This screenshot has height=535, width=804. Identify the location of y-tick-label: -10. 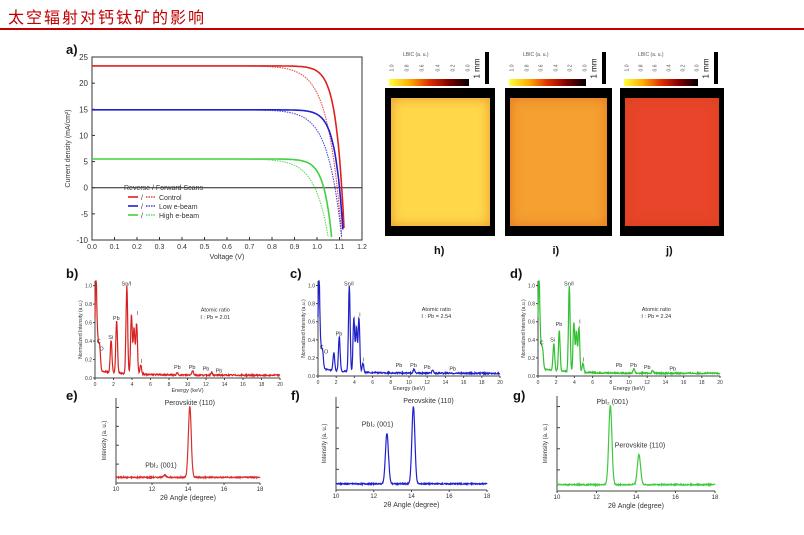
(82, 240).